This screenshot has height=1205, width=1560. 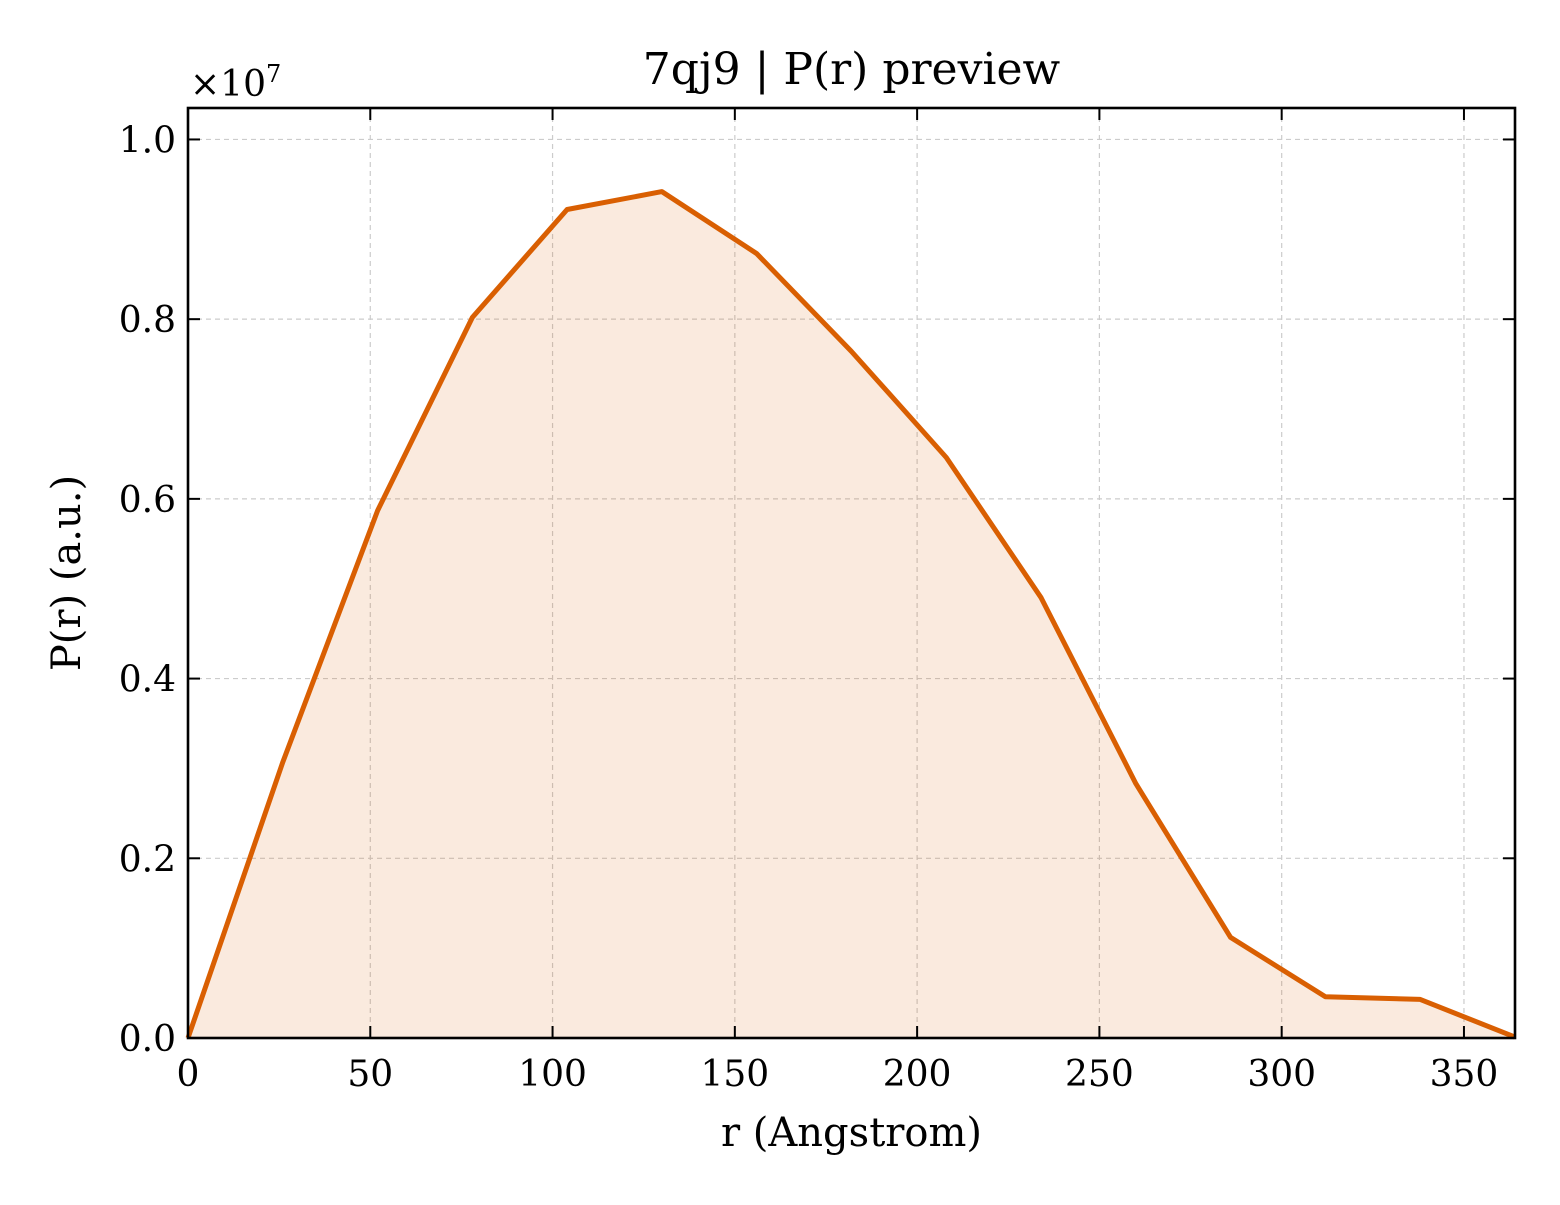 What do you see at coordinates (228, 84) in the screenshot?
I see `y-offset-base: ×10` at bounding box center [228, 84].